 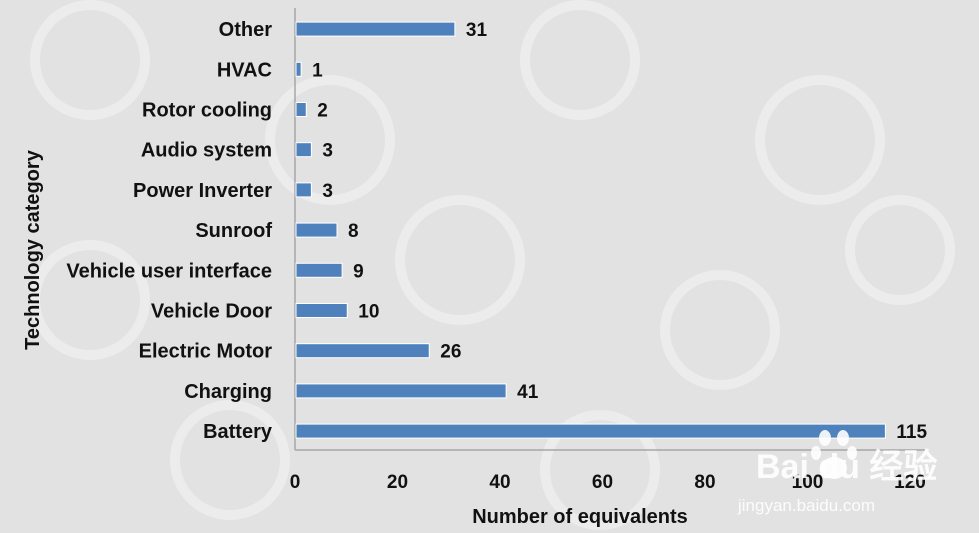 What do you see at coordinates (211, 312) in the screenshot?
I see `category-label: Vehicle Door` at bounding box center [211, 312].